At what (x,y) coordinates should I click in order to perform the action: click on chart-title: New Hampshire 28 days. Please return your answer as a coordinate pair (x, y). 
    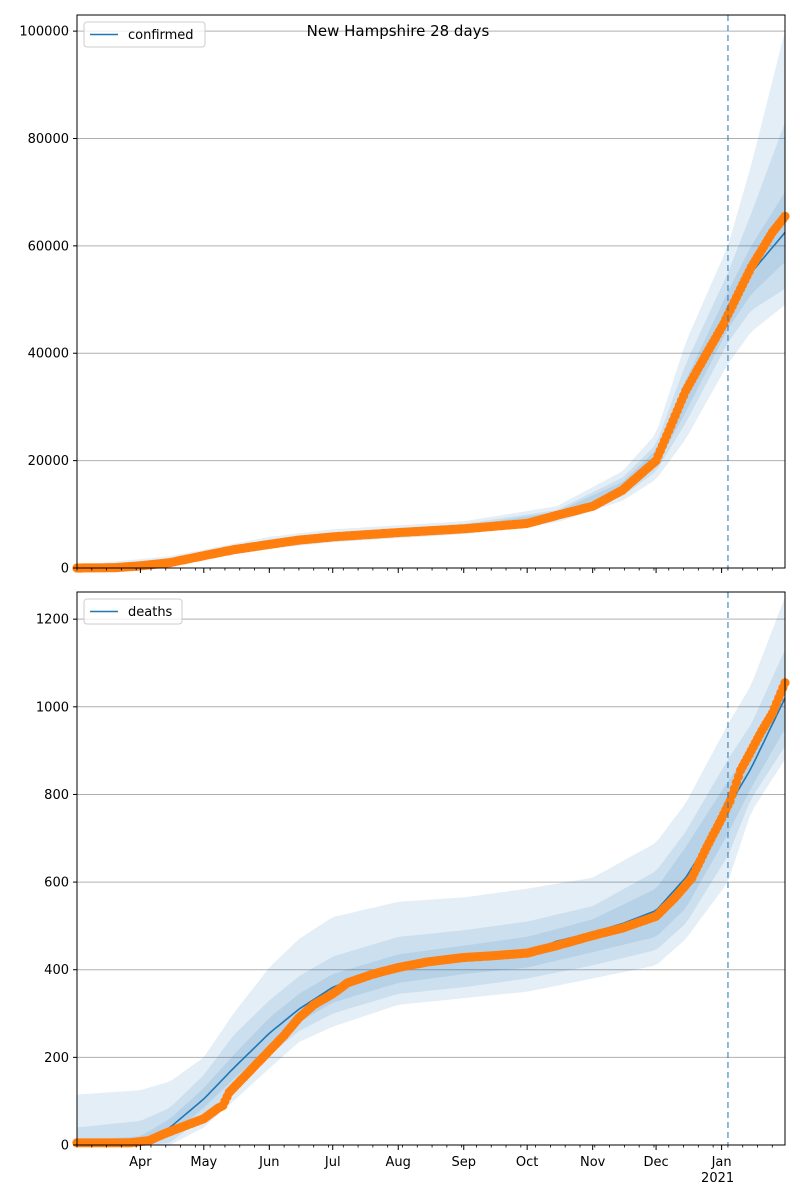
    Looking at the image, I should click on (398, 31).